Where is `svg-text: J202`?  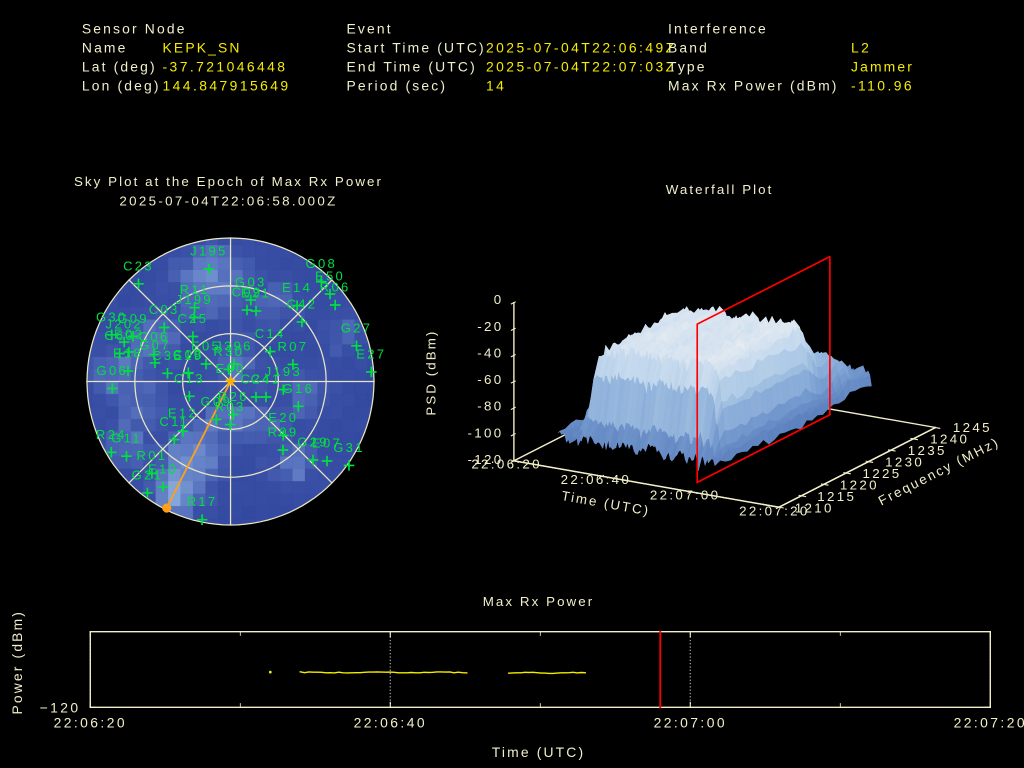 svg-text: J202 is located at coordinates (123, 324).